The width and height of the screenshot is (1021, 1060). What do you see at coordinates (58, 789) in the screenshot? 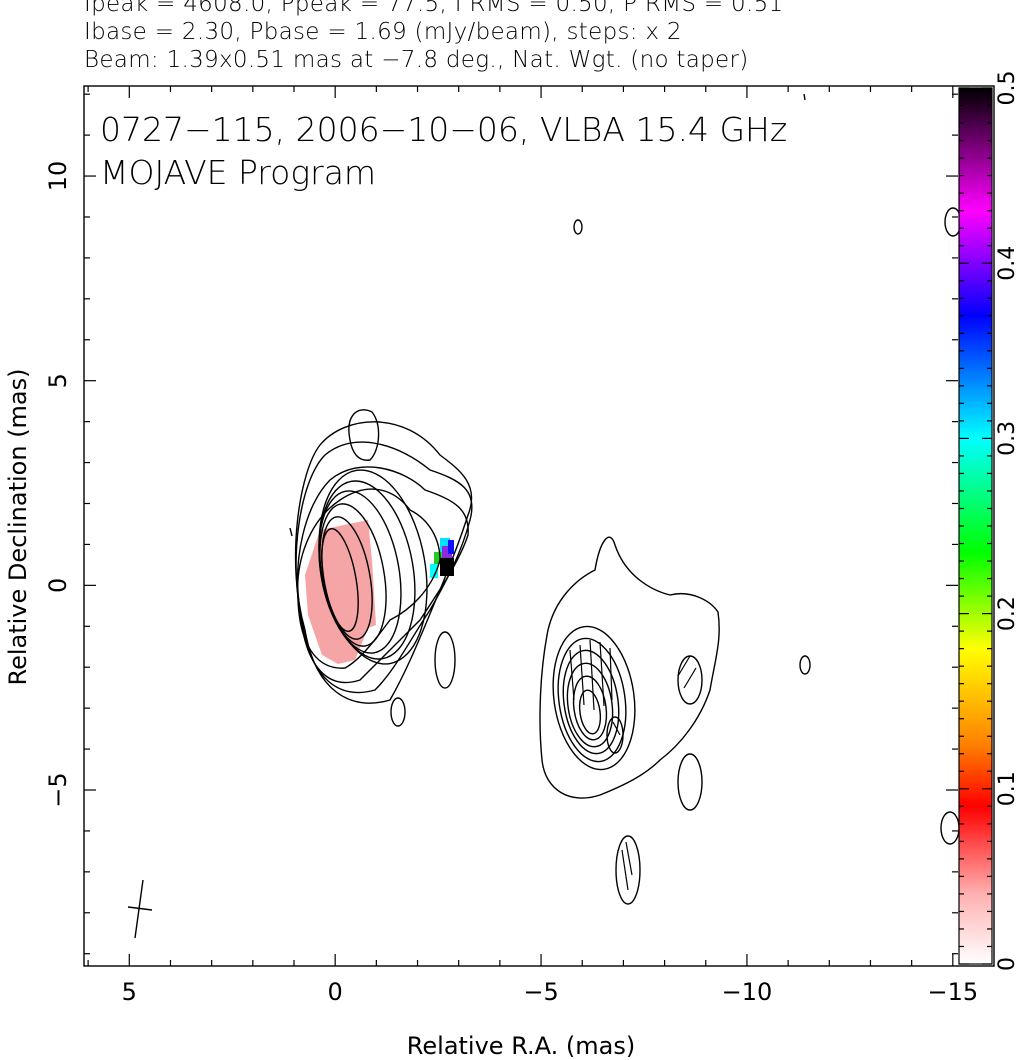
I see `y-tick-label: −5` at bounding box center [58, 789].